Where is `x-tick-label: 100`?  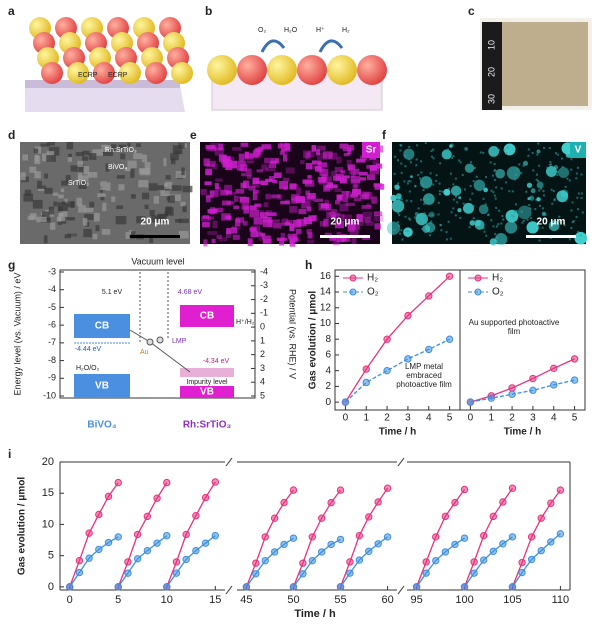
x-tick-label: 100 is located at coordinates (464, 600).